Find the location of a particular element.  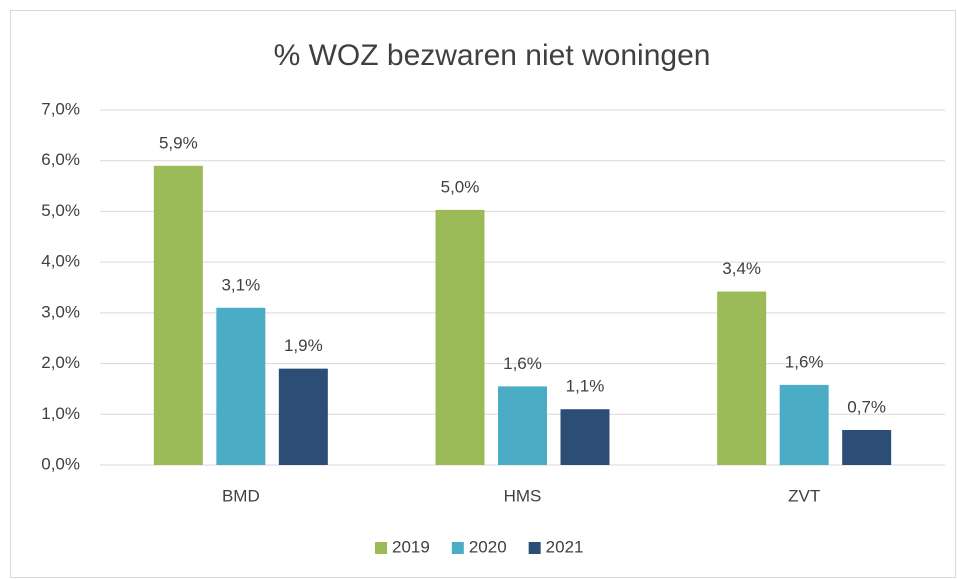

legend-label: 2019 is located at coordinates (411, 546).